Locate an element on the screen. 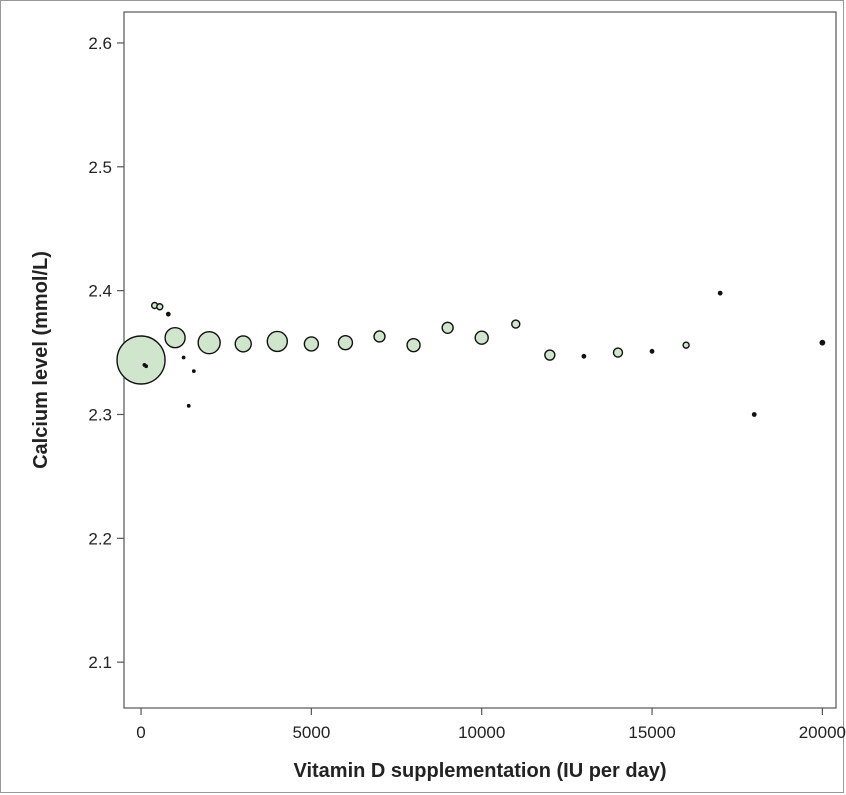 The height and width of the screenshot is (795, 846). x-tick-label: 5000 is located at coordinates (311, 732).